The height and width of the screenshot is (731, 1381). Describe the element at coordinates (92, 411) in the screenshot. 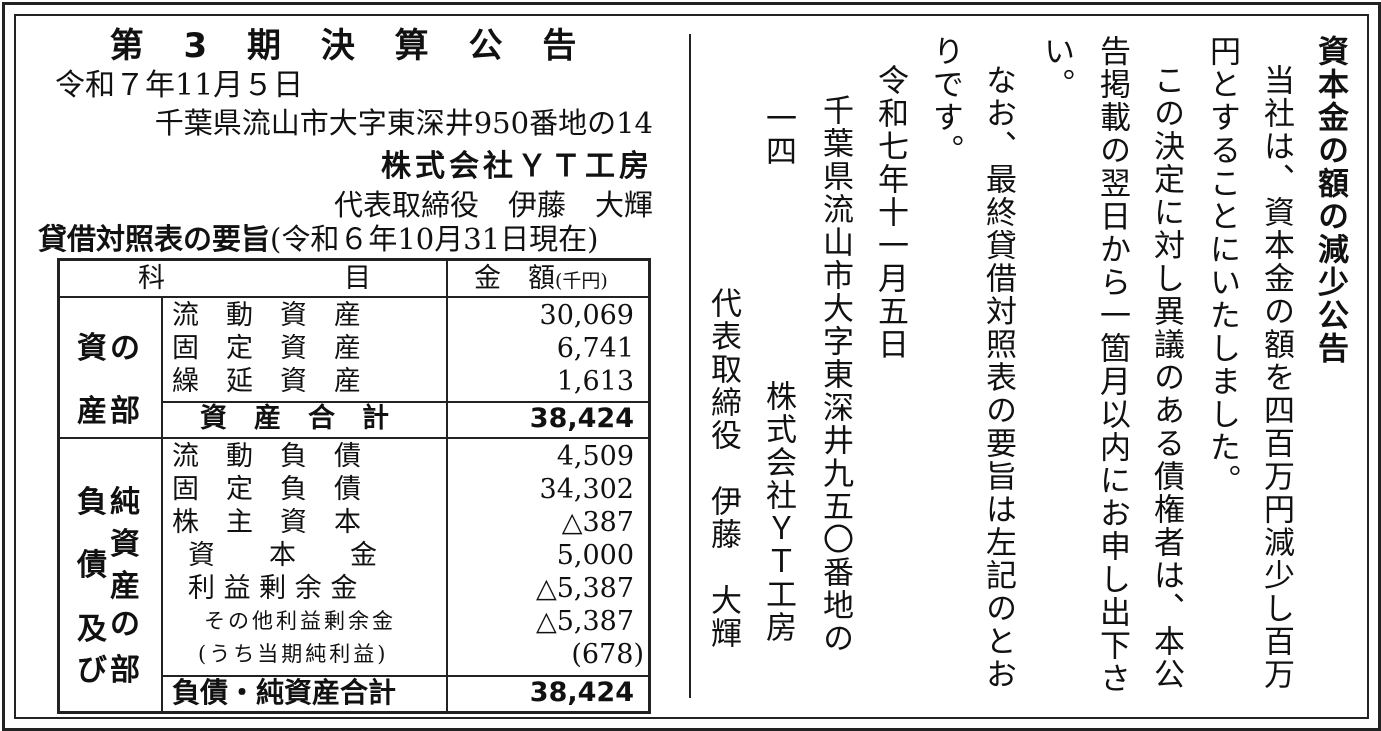

I see `assets-section-char: 産` at that location.